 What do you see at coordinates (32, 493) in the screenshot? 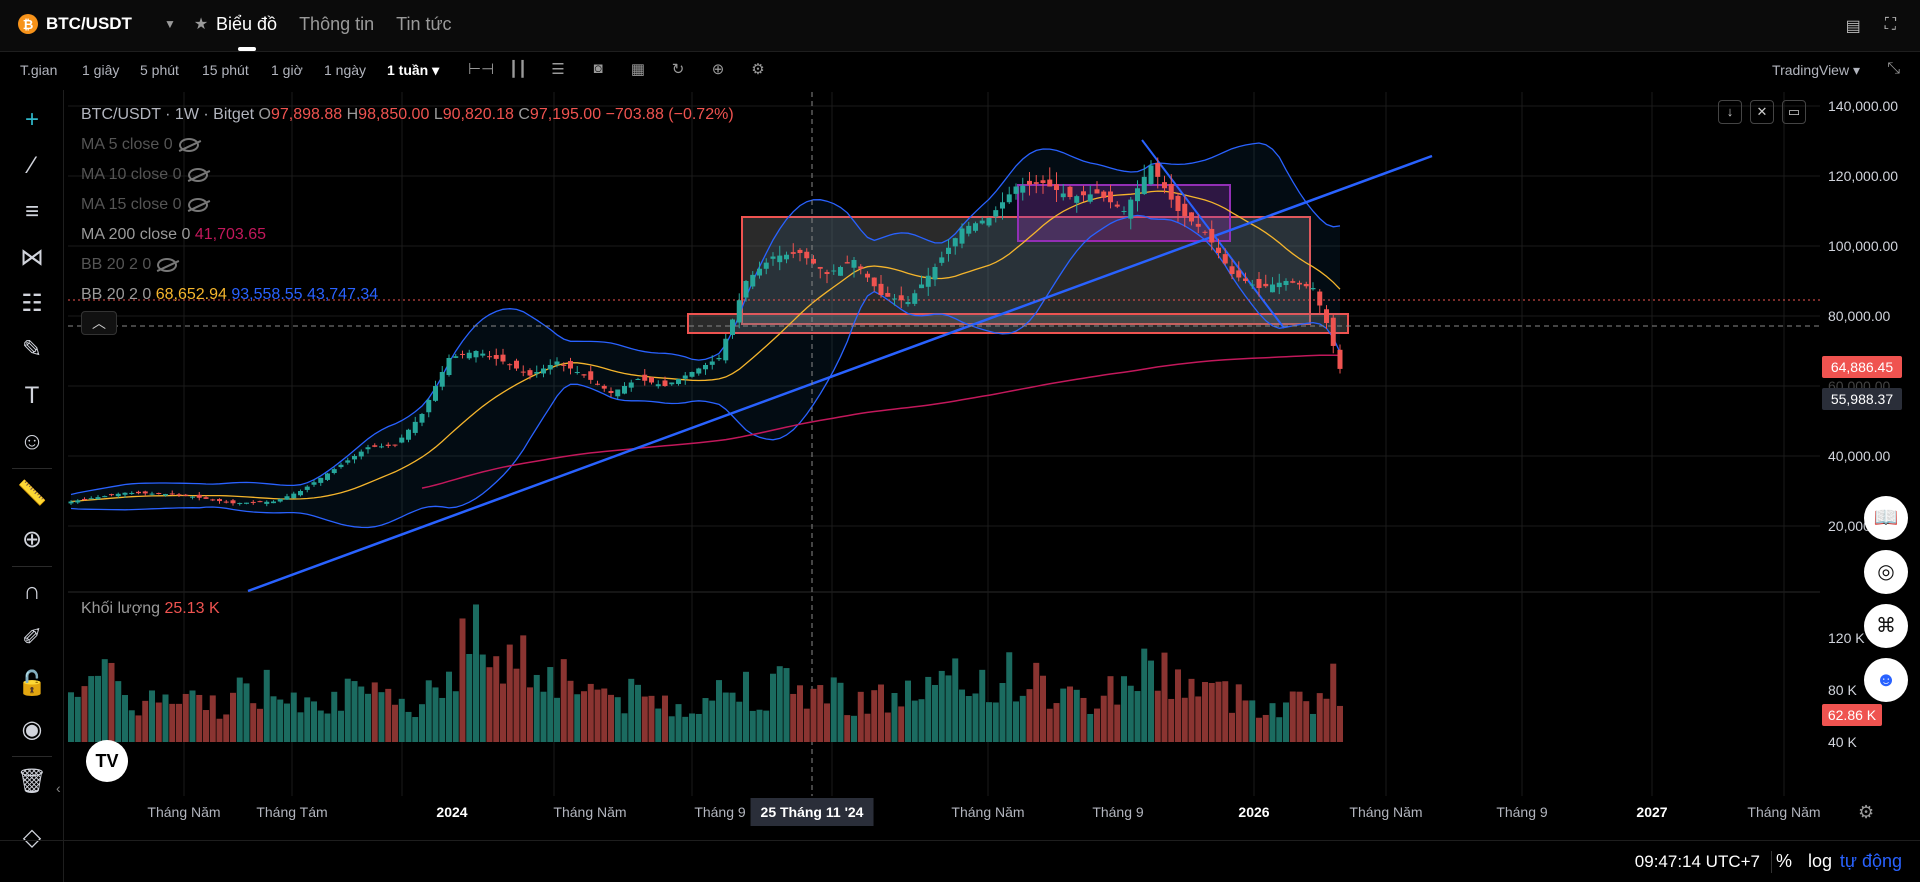
I see `ruler-icon: 📏` at bounding box center [32, 493].